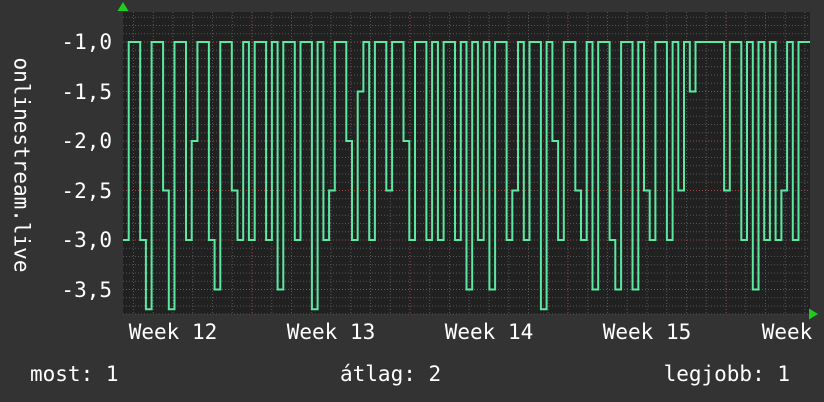  I want to click on y-tick-label: -3,5, so click(86, 289).